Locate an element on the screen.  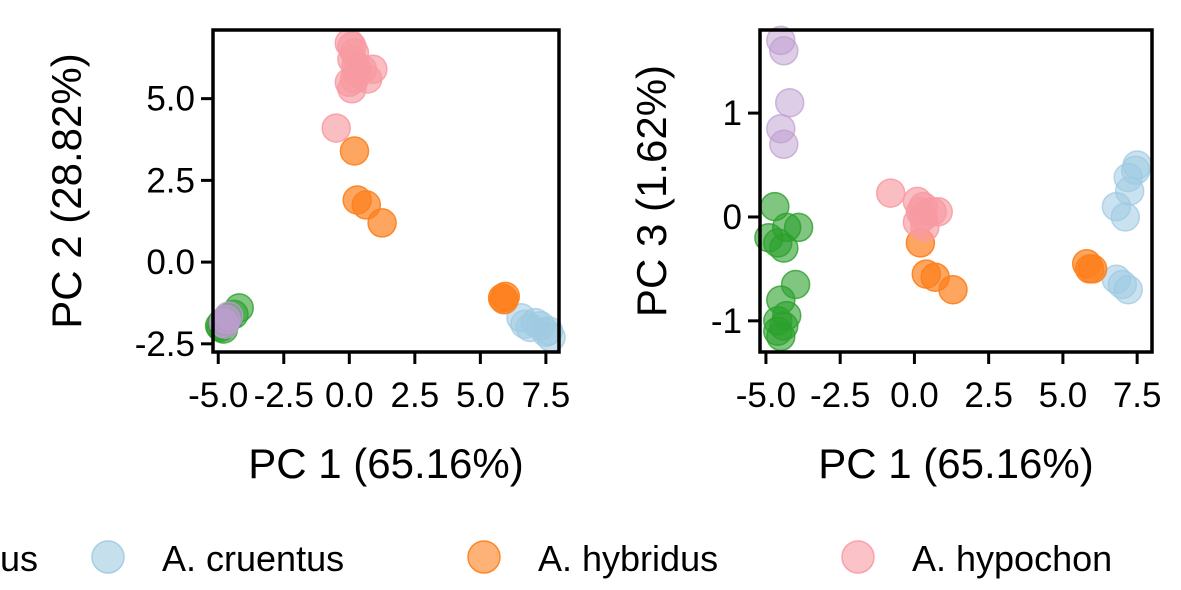
y-axis-label: PC 2 (28.82%) is located at coordinates (66, 190).